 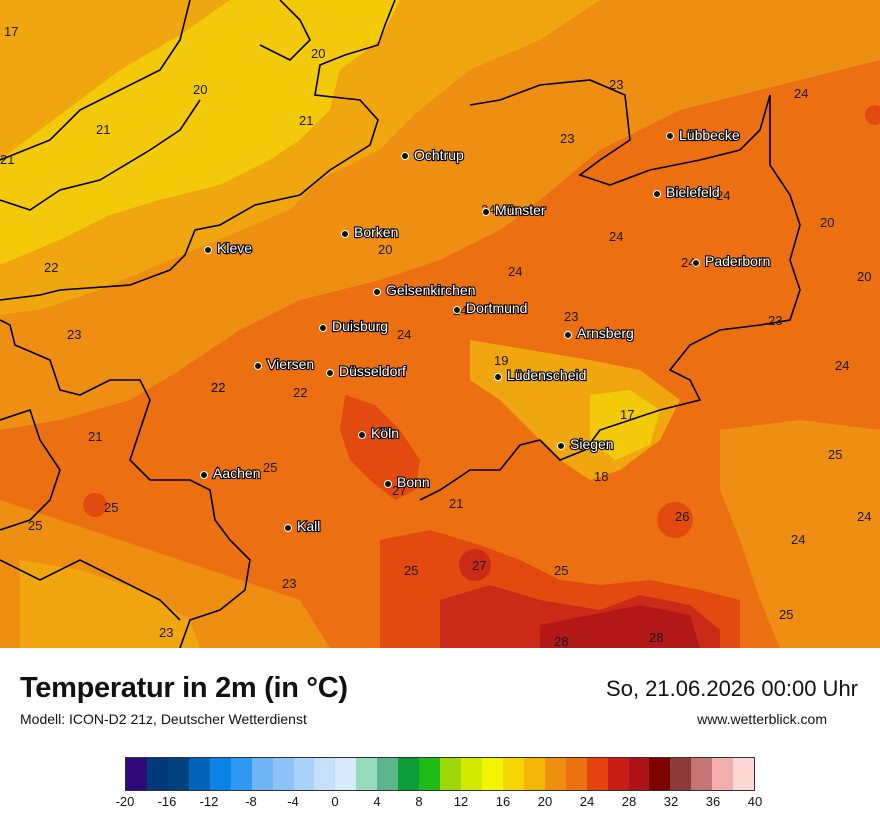 What do you see at coordinates (629, 801) in the screenshot?
I see `scale-tick-label: 28` at bounding box center [629, 801].